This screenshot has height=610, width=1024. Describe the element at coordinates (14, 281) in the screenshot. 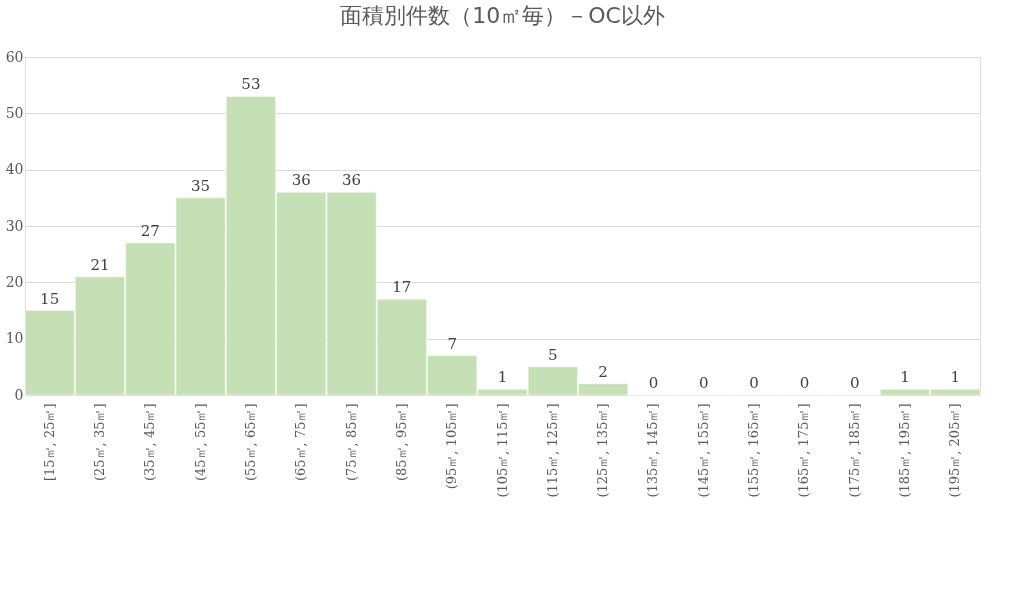

I see `y-tick-label: 20` at that location.